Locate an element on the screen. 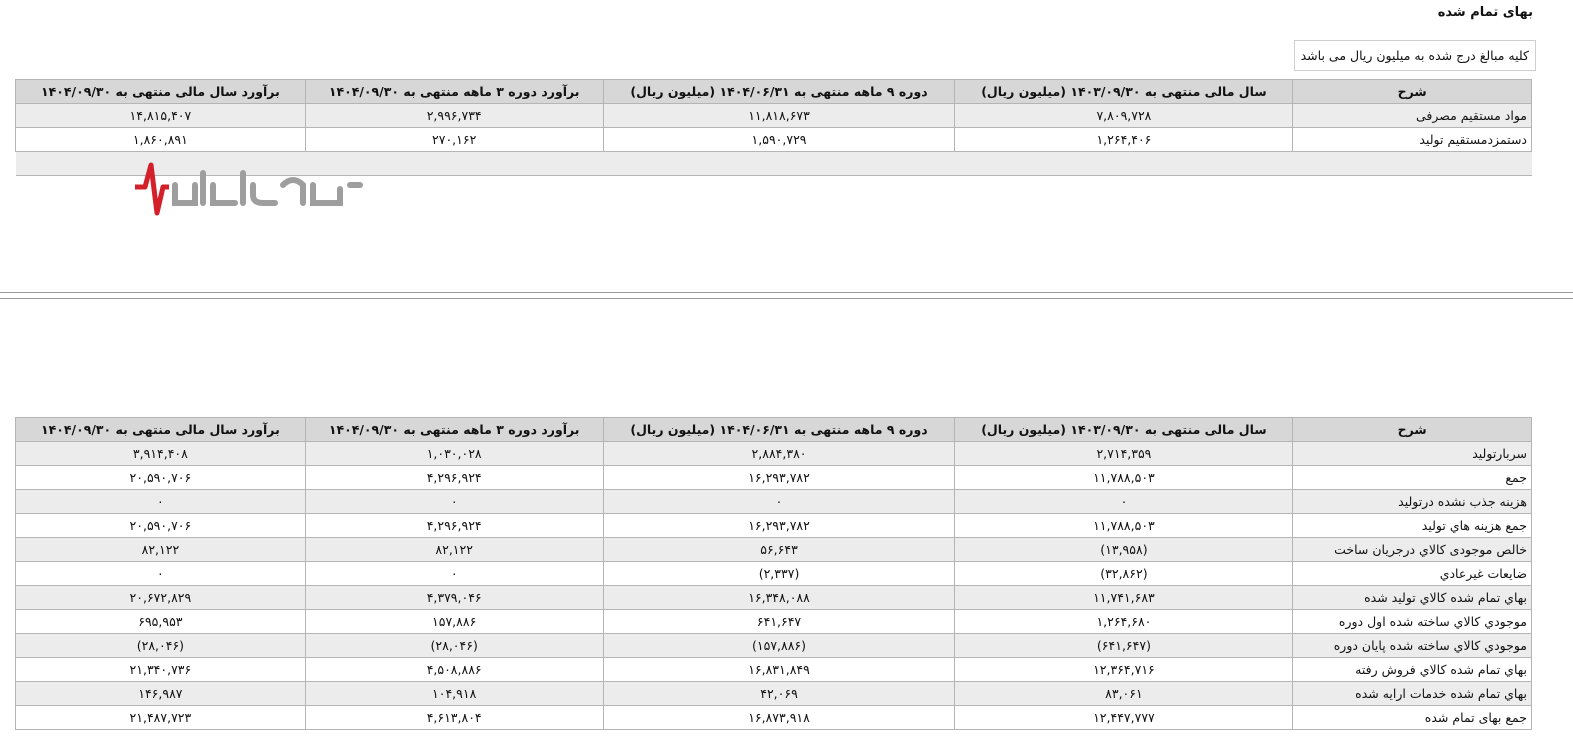 The width and height of the screenshot is (1573, 755). table-cell: (۲,۳۳۷) is located at coordinates (779, 573).